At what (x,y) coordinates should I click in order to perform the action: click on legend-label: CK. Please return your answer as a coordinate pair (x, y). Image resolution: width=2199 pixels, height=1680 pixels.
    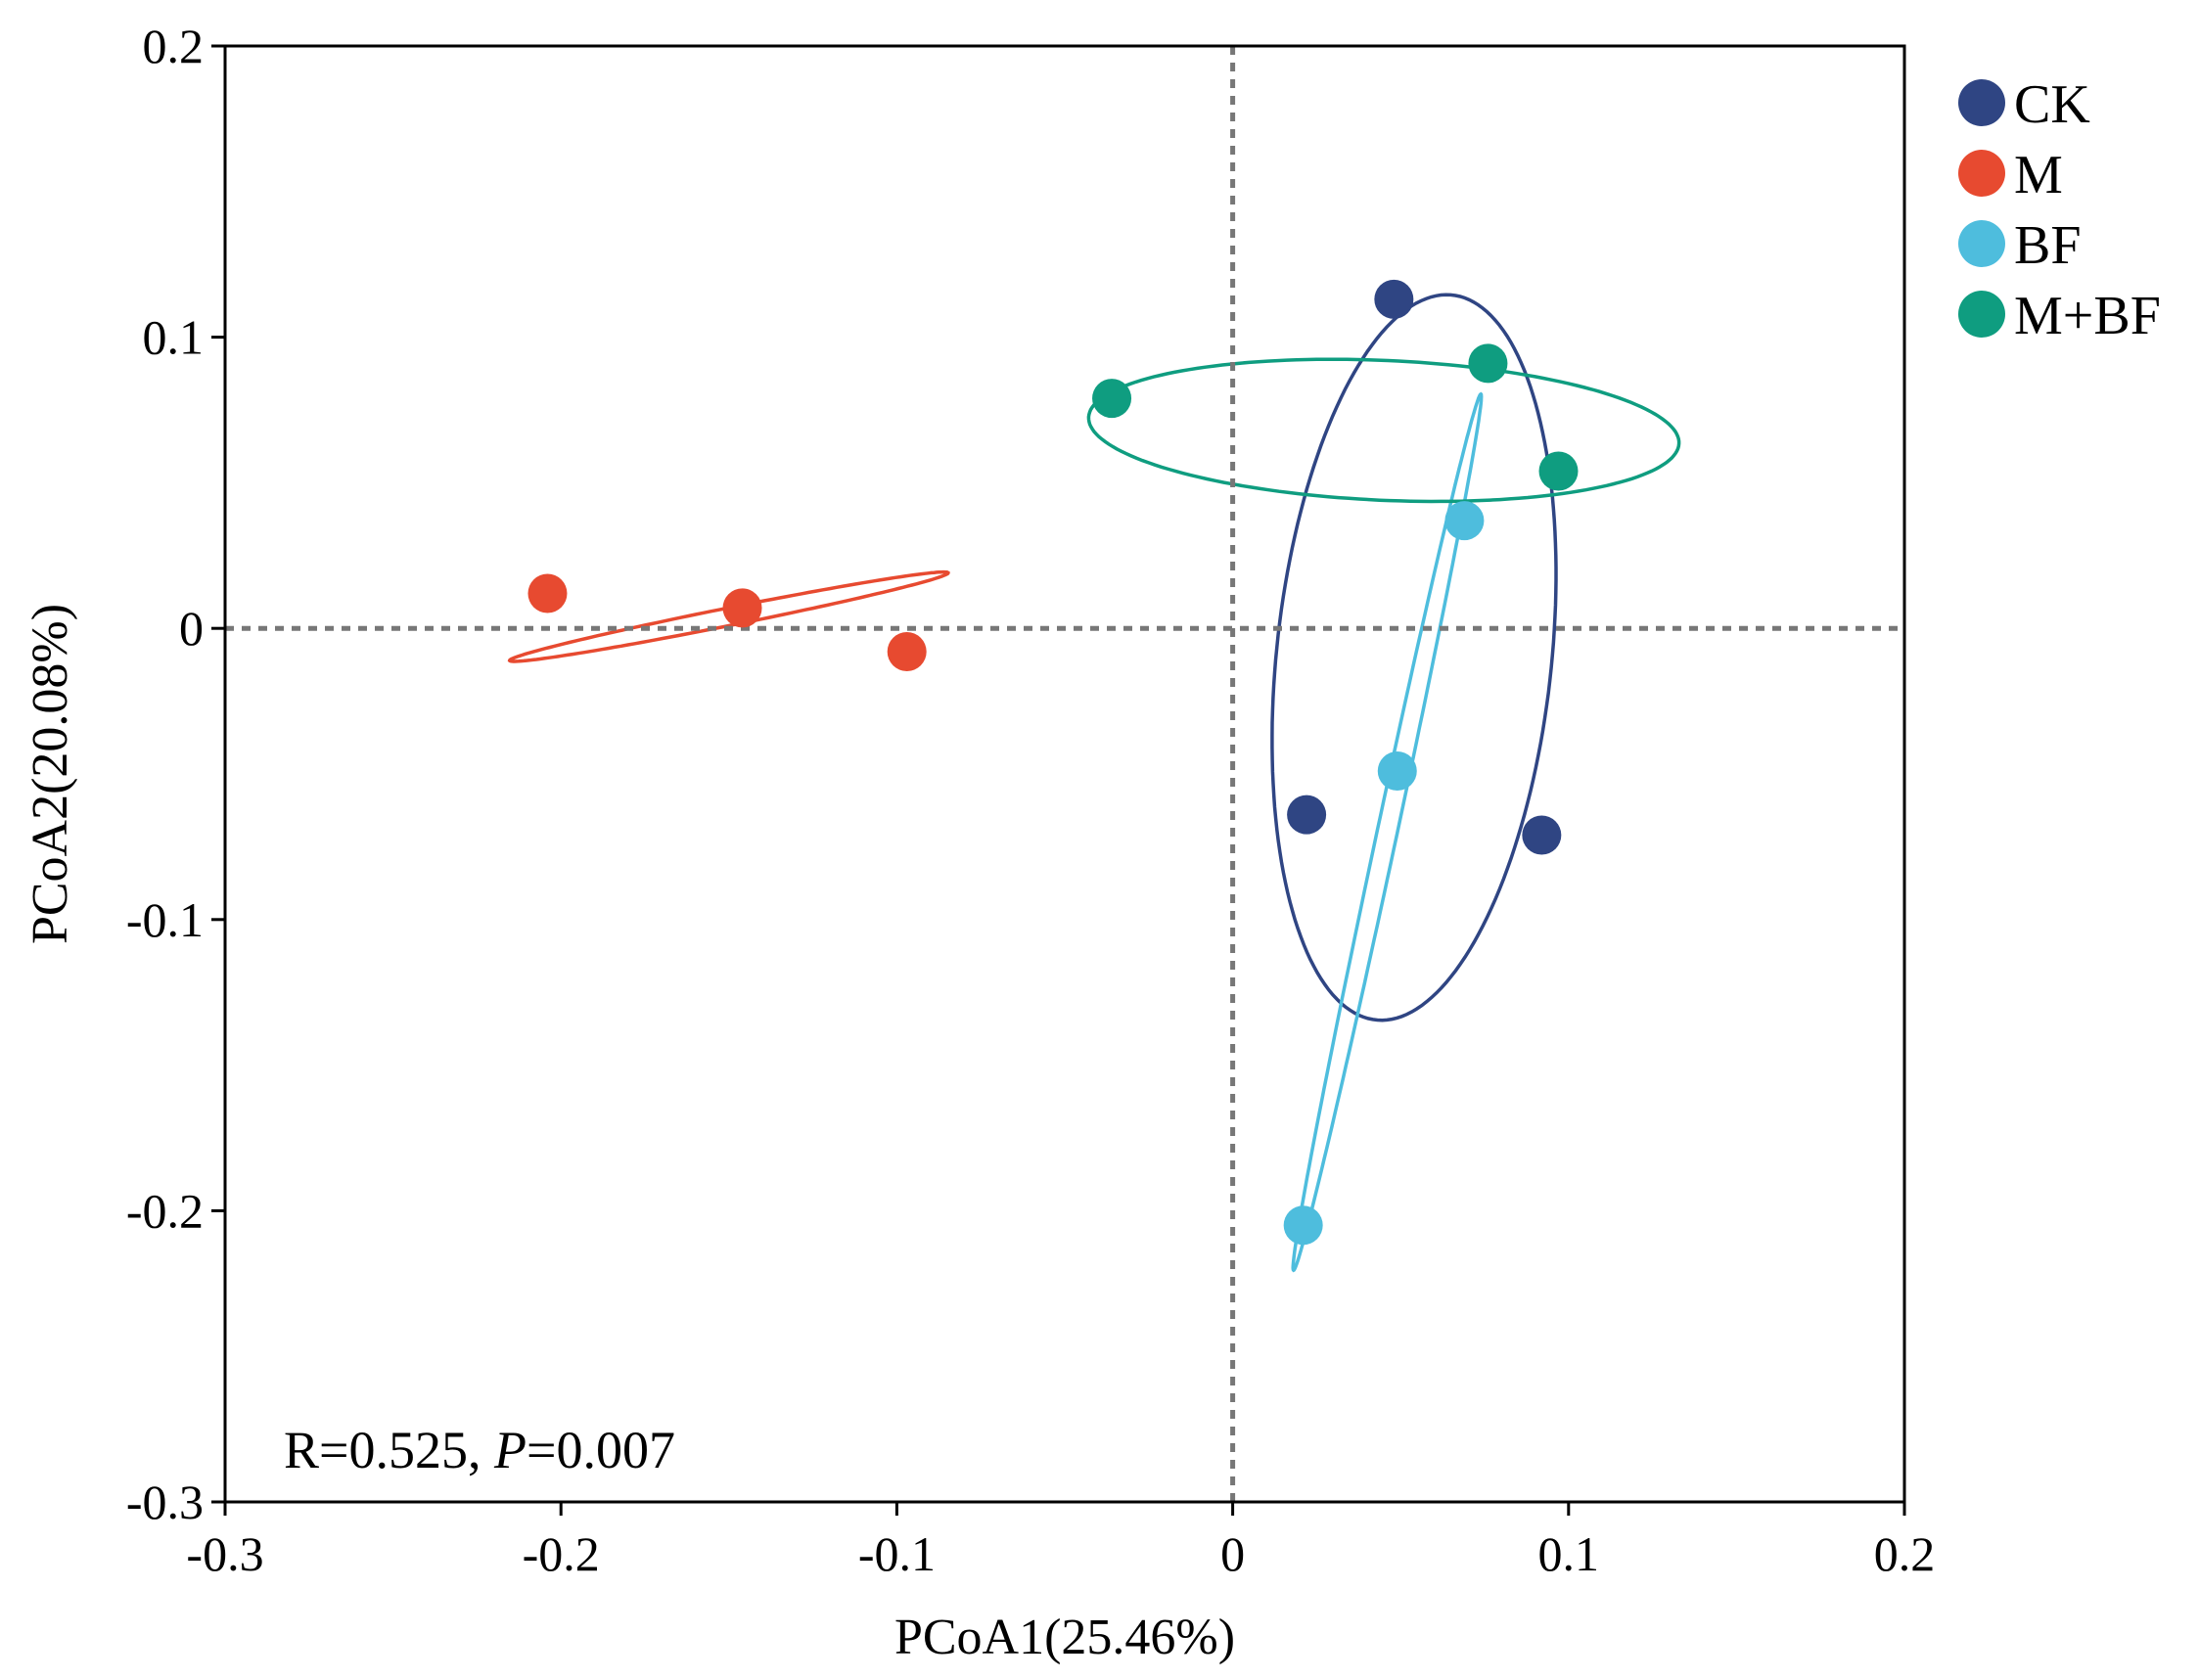
    Looking at the image, I should click on (2052, 104).